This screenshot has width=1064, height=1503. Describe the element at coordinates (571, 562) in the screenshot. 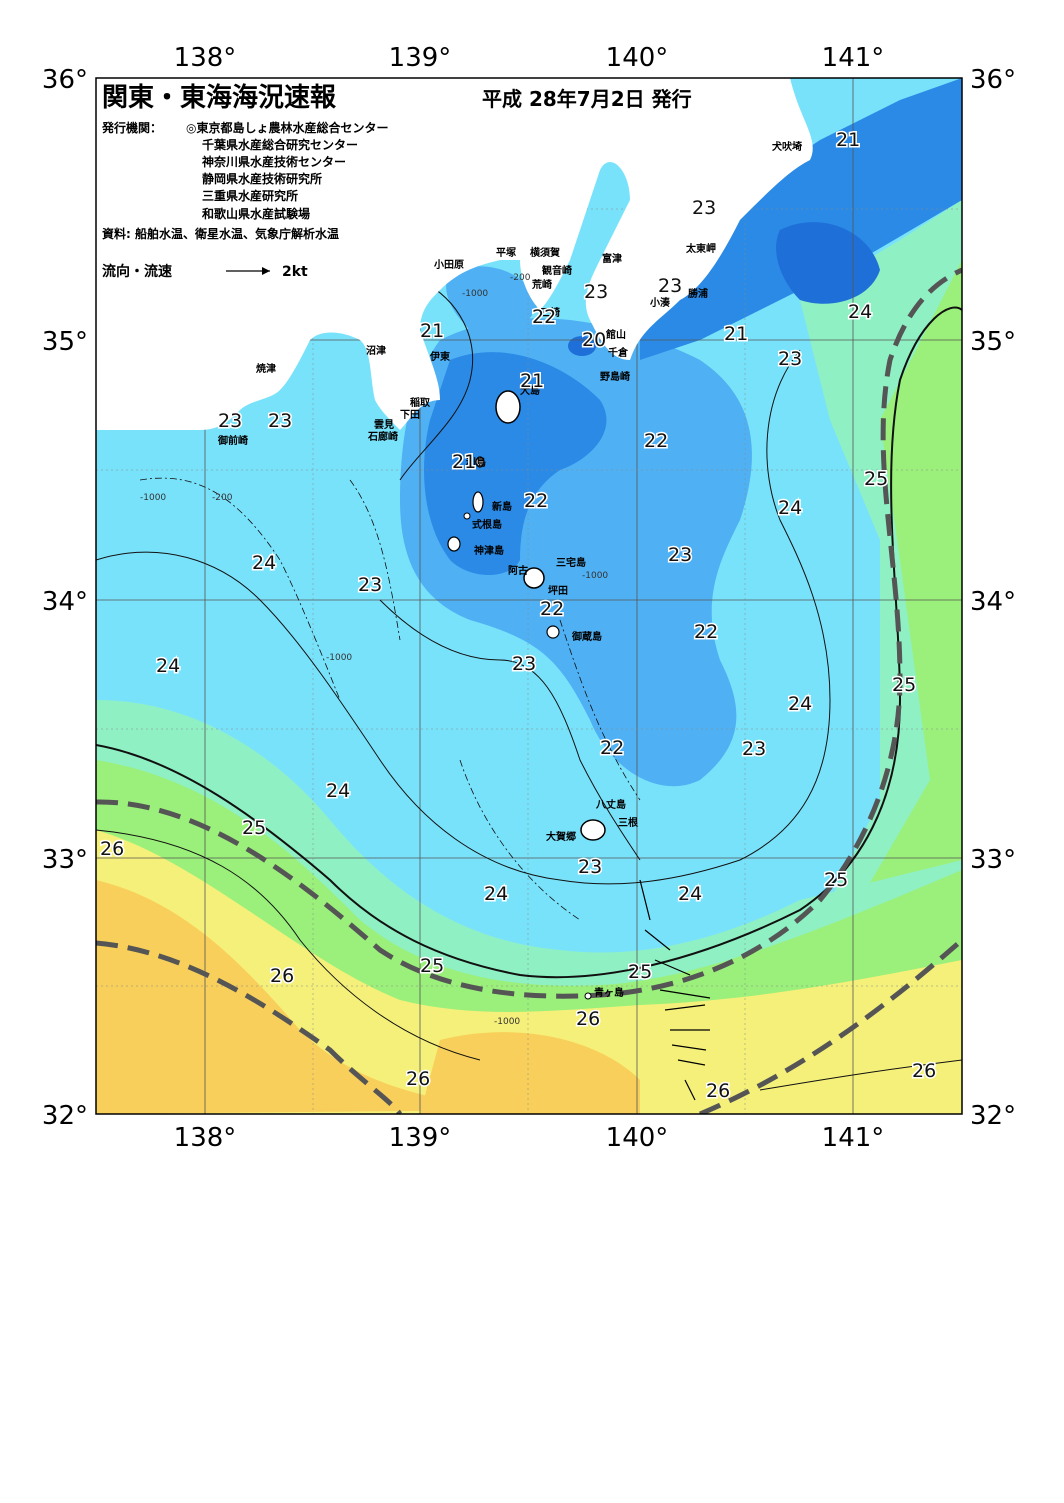

I see `place-name: 三宅島` at that location.